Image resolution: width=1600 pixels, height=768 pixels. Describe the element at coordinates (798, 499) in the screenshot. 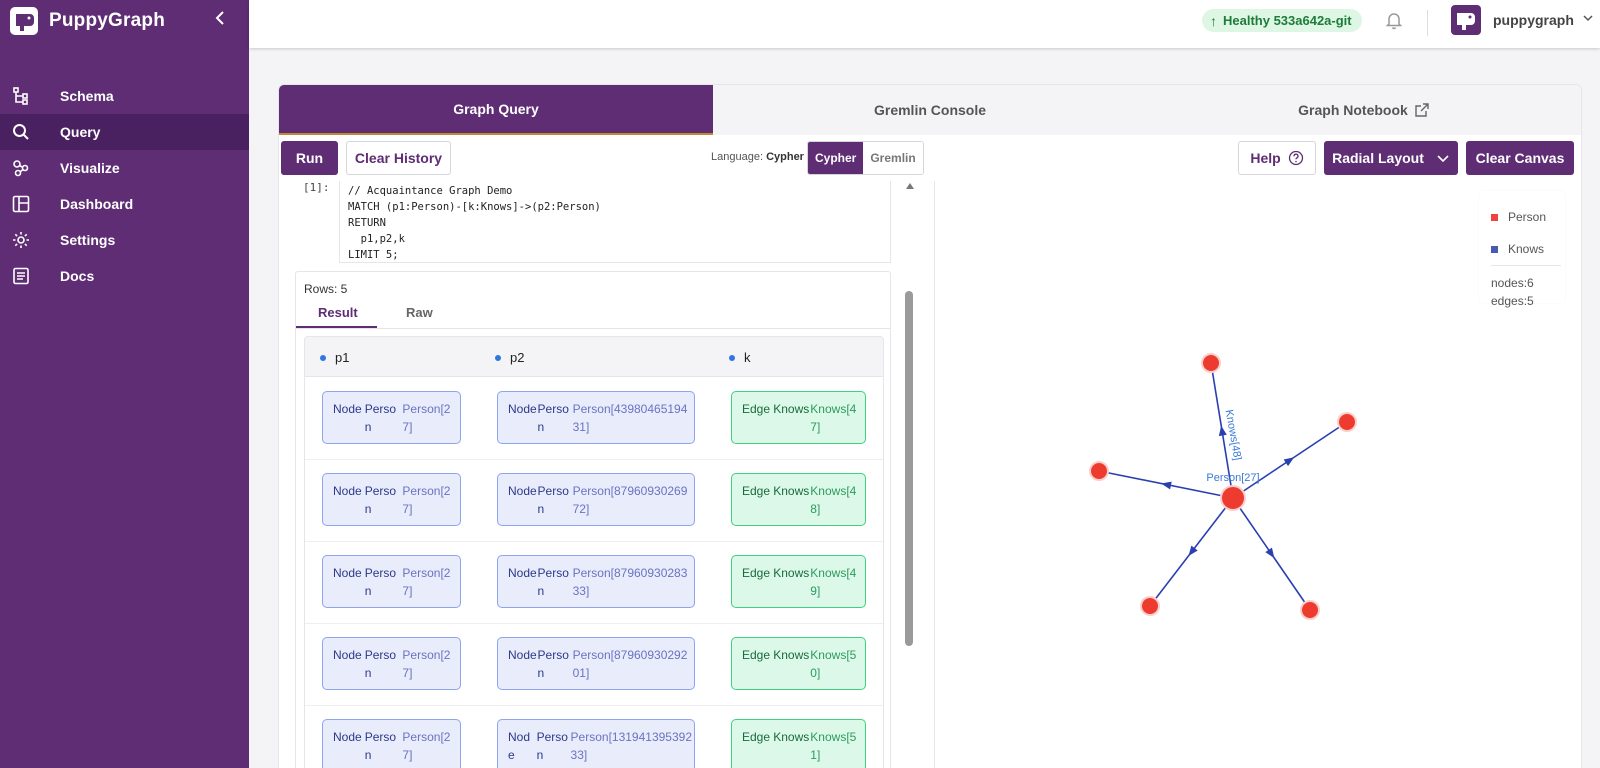

I see `edge-chip: Edge Knows Knows[48]` at that location.